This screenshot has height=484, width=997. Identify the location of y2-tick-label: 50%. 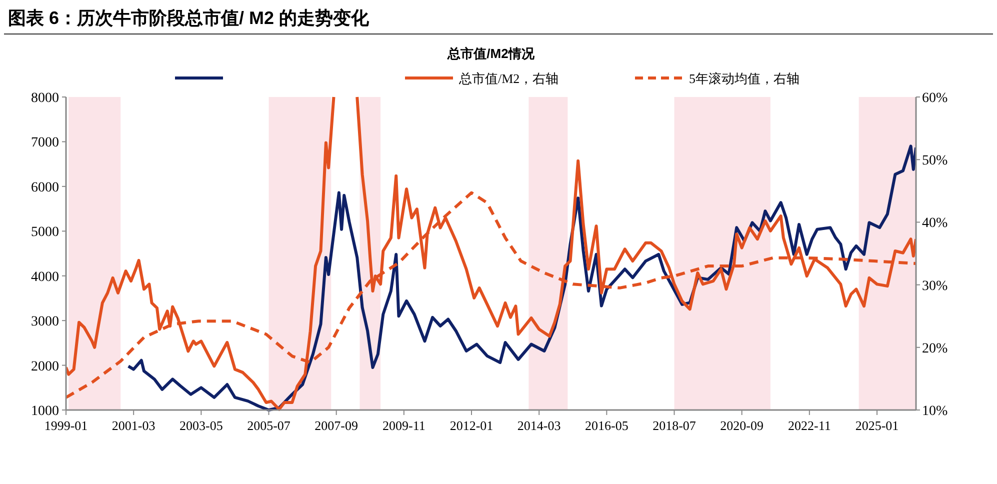
(935, 161).